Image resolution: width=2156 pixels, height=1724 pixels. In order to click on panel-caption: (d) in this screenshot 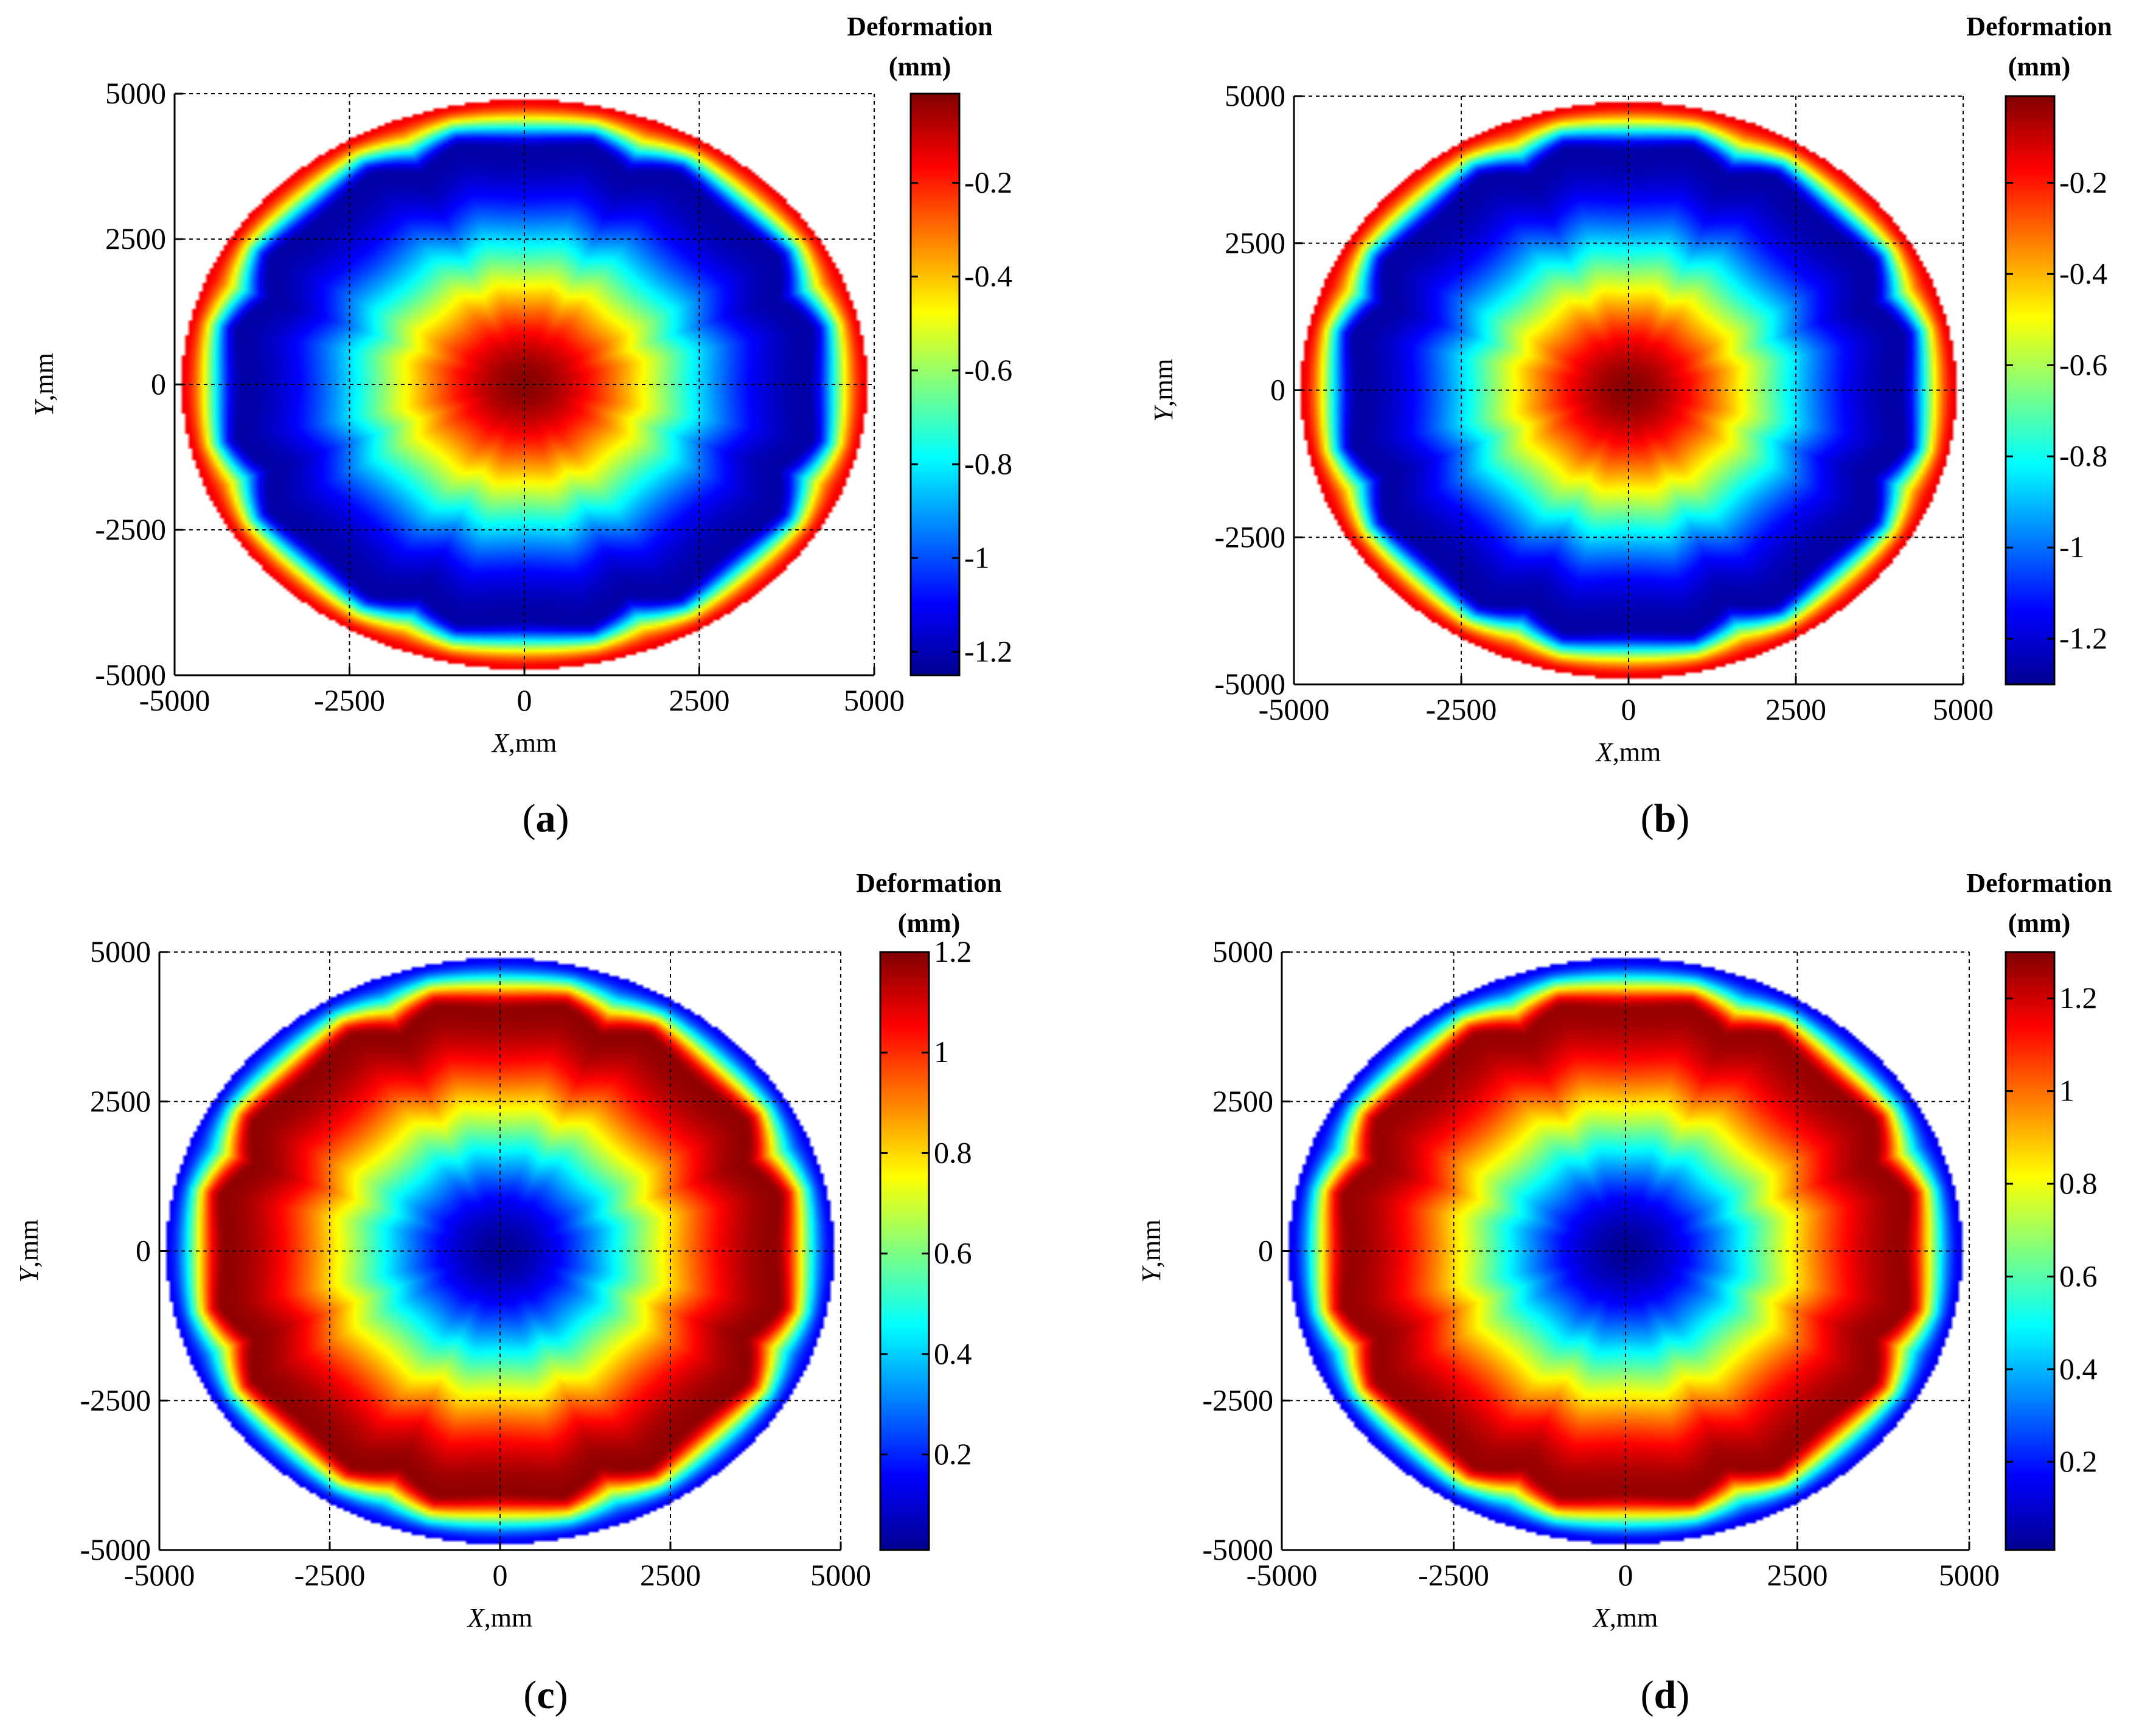, I will do `click(1666, 1695)`.